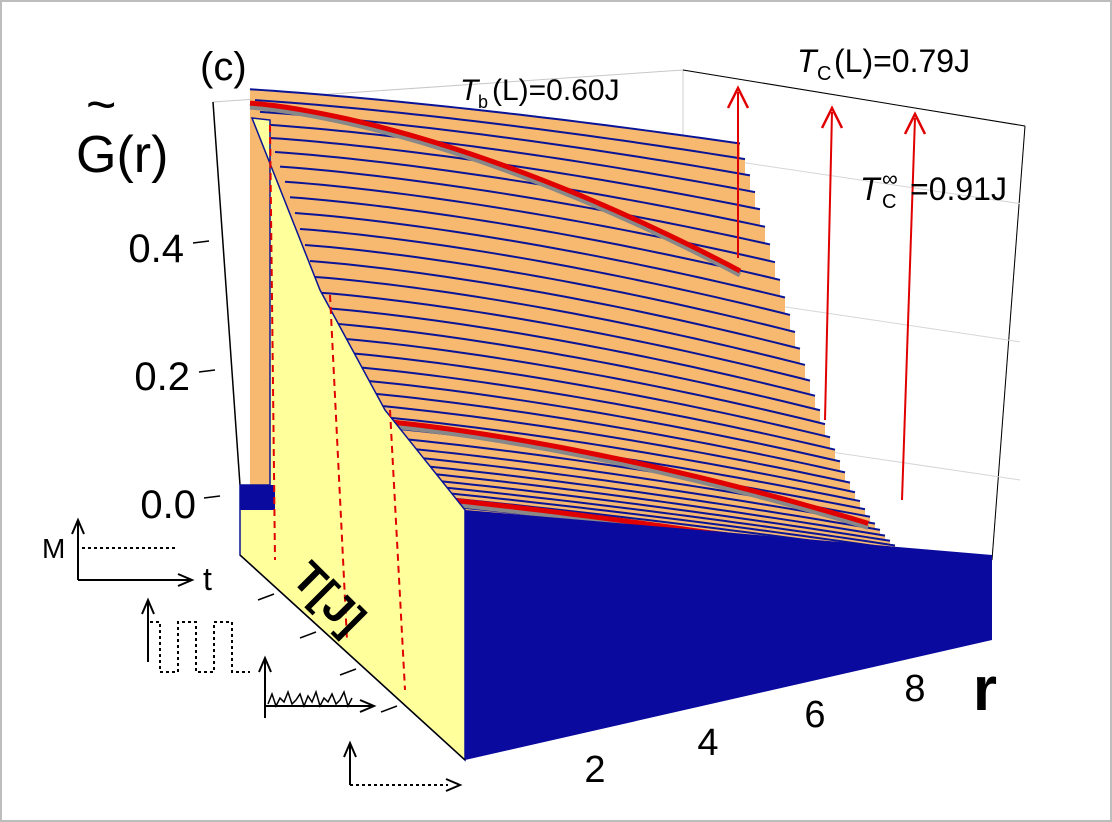  I want to click on z-axis-line, so click(226, 293).